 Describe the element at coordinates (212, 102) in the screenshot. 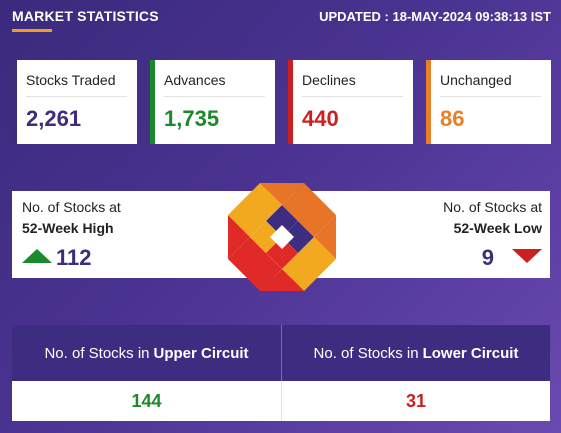

I see `stat-card-advances: Advances 1,735` at that location.